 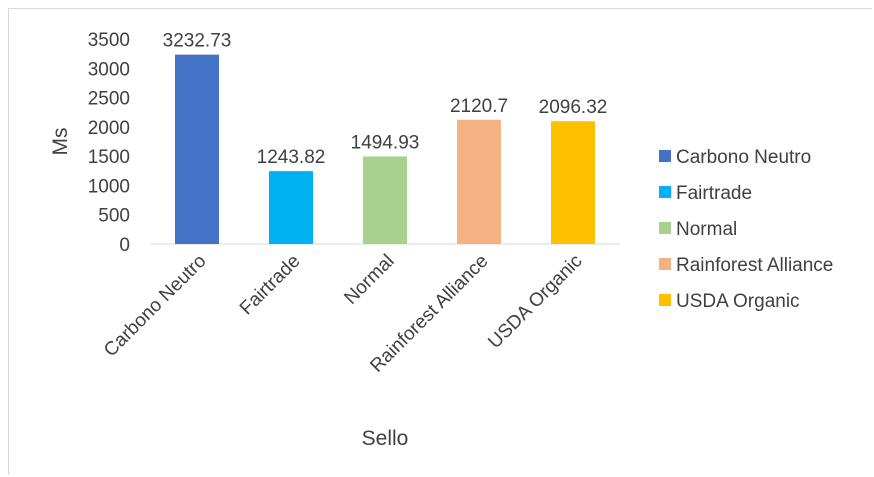 What do you see at coordinates (109, 99) in the screenshot?
I see `y-tick-label: 2500` at bounding box center [109, 99].